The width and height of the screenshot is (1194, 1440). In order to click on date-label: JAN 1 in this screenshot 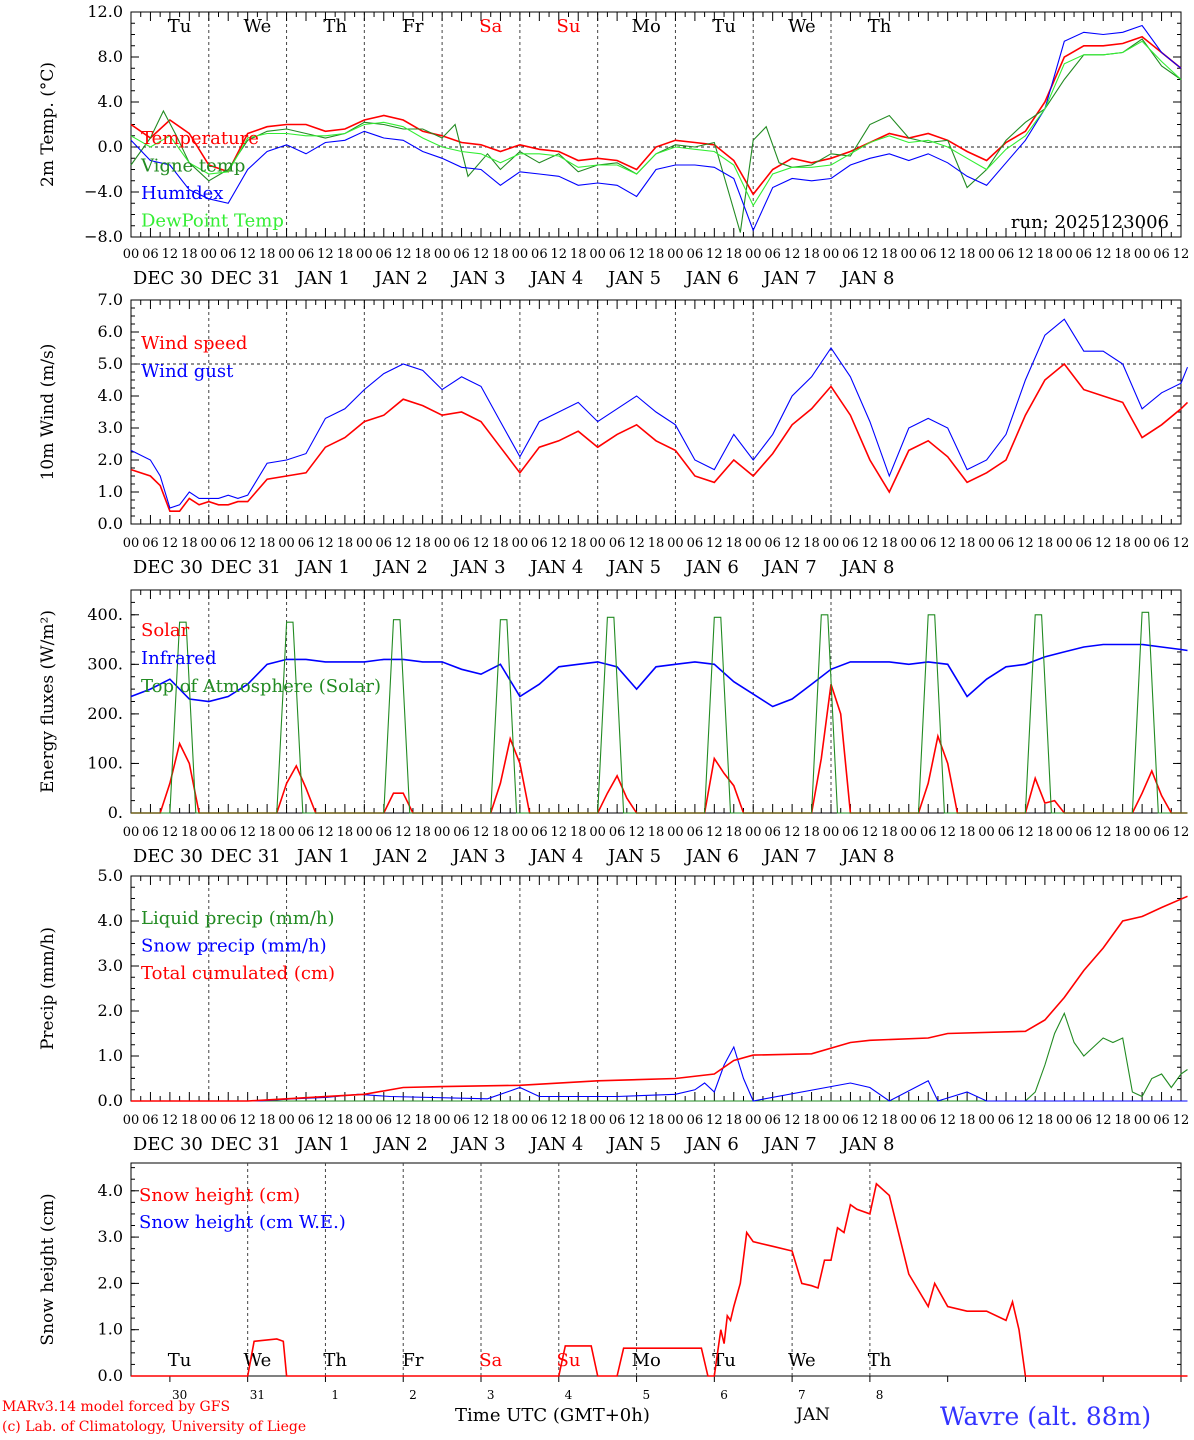, I will do `click(322, 856)`.